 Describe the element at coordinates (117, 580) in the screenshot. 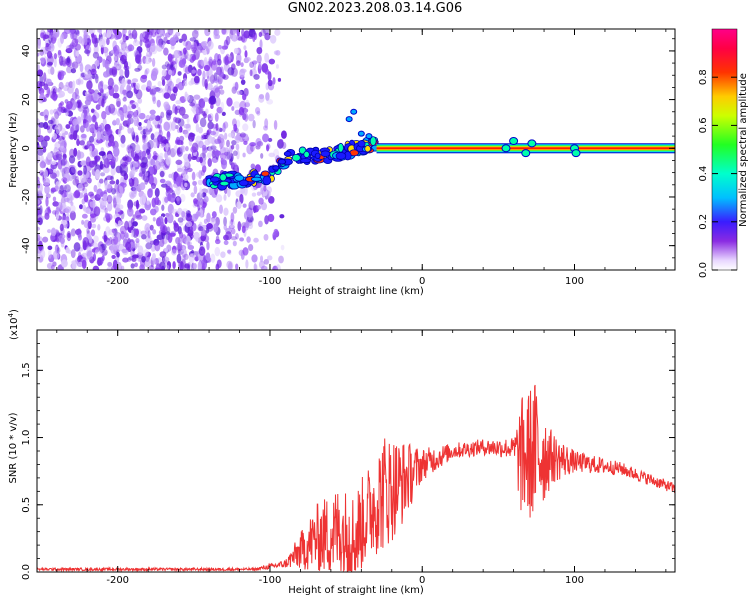

I see `x-tick-label: -200` at that location.